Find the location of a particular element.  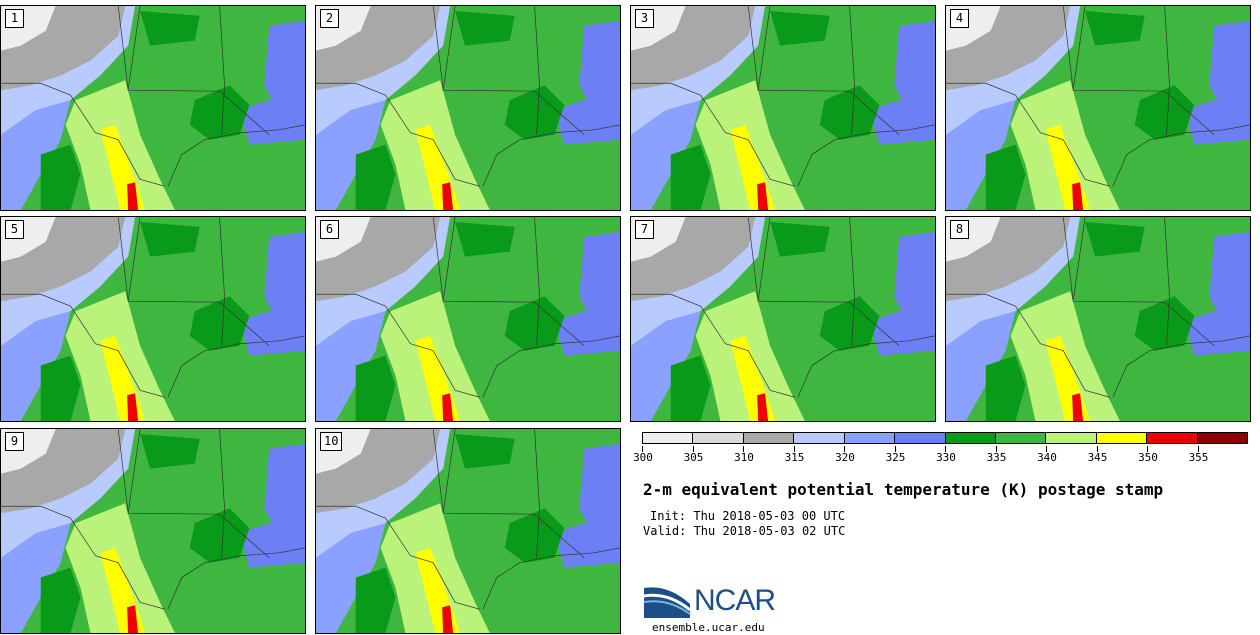

panel-number-label: 10 is located at coordinates (331, 441).